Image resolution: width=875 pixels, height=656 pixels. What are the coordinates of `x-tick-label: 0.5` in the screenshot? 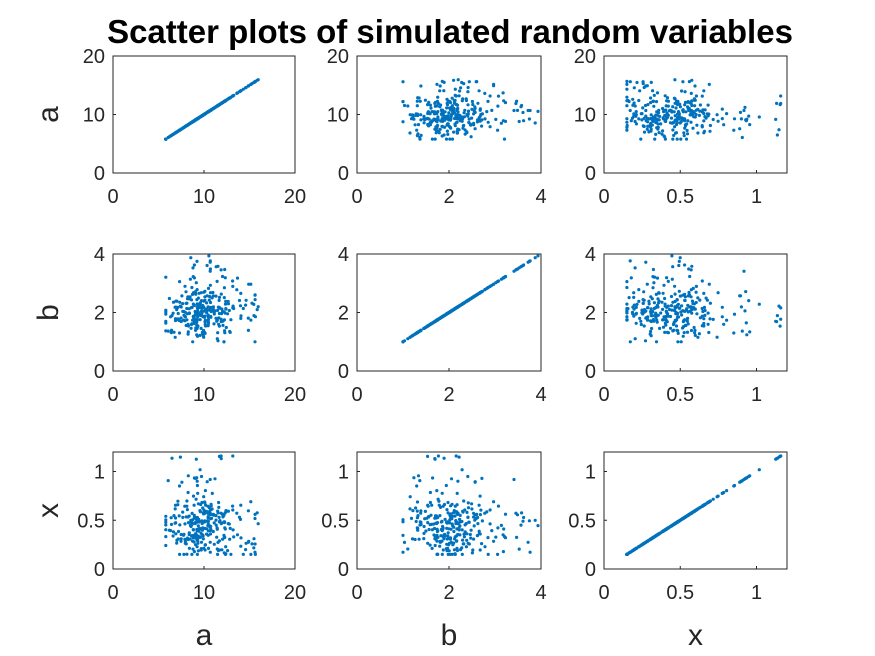 It's located at (680, 395).